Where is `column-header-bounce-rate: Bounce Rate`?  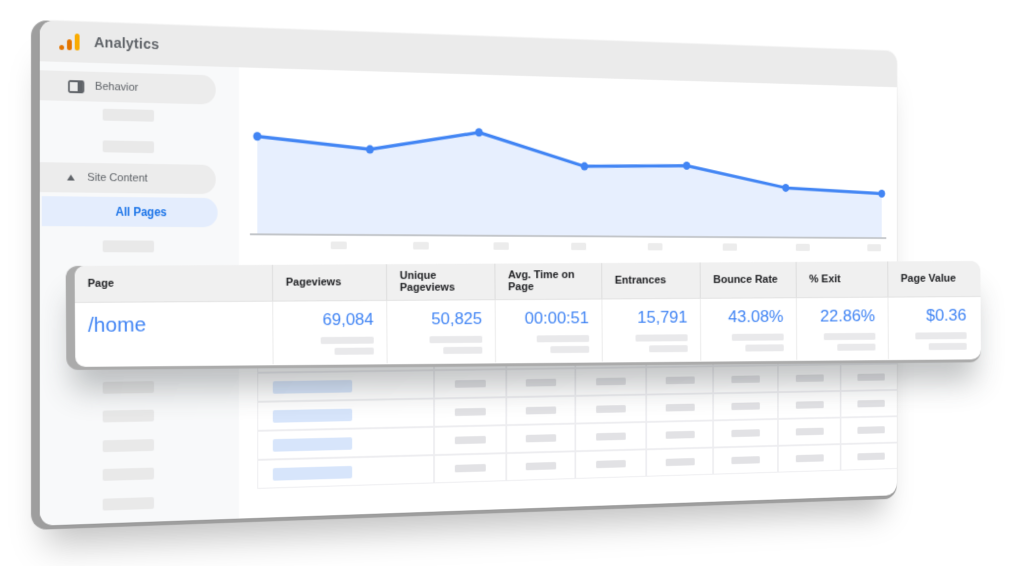 column-header-bounce-rate: Bounce Rate is located at coordinates (748, 279).